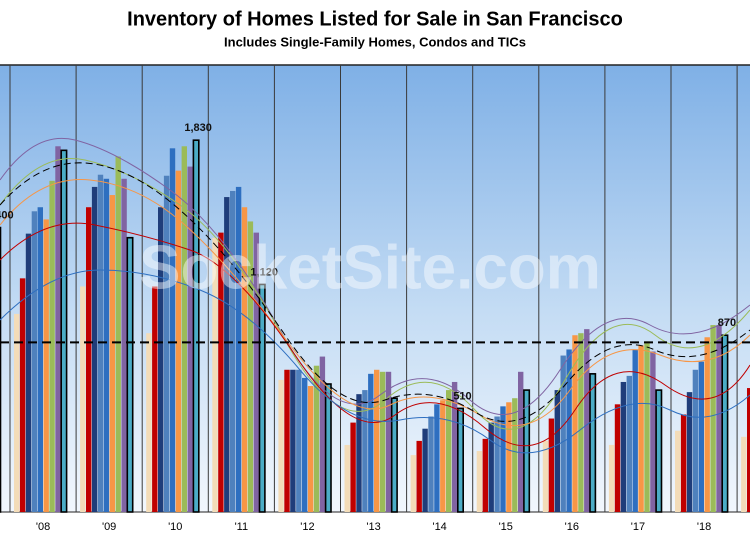 The height and width of the screenshot is (536, 750). What do you see at coordinates (704, 527) in the screenshot?
I see `x-tick-label: '18` at bounding box center [704, 527].